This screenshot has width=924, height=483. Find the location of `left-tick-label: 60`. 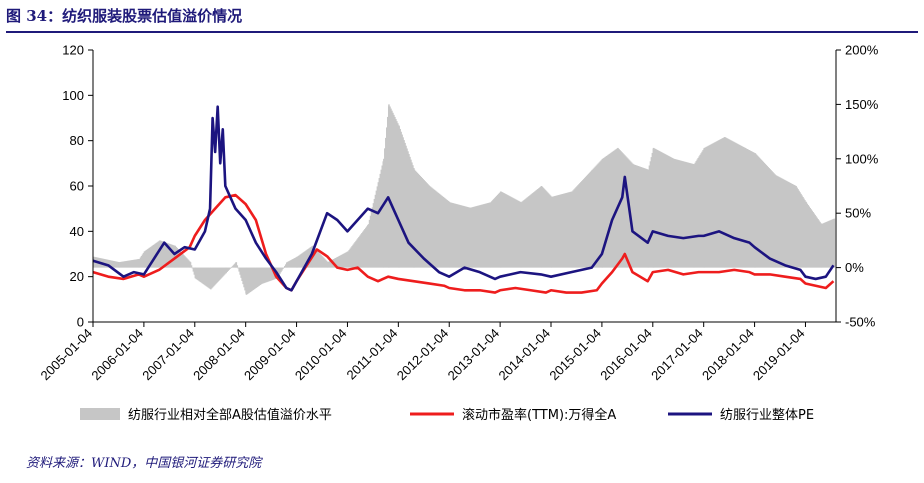

left-tick-label: 60 is located at coordinates (77, 186).